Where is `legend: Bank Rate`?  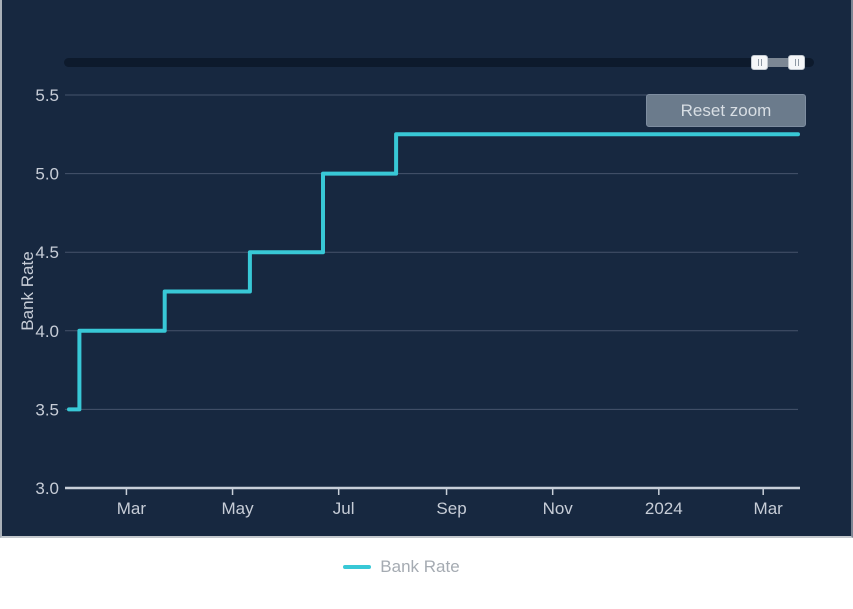
legend: Bank Rate is located at coordinates (426, 573).